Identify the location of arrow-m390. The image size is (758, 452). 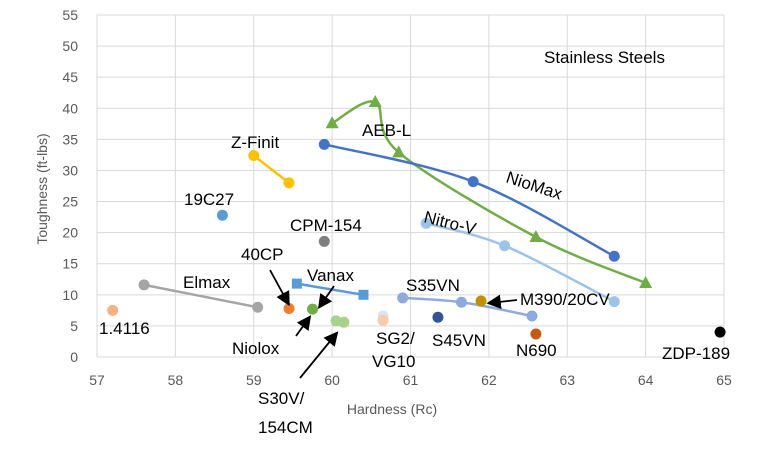
(502, 301).